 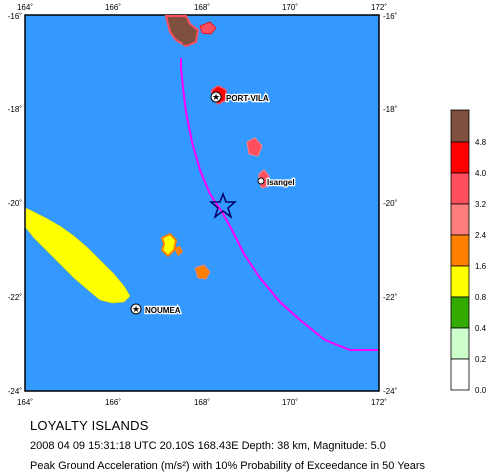 What do you see at coordinates (390, 391) in the screenshot?
I see `tick-right-24: -24˚` at bounding box center [390, 391].